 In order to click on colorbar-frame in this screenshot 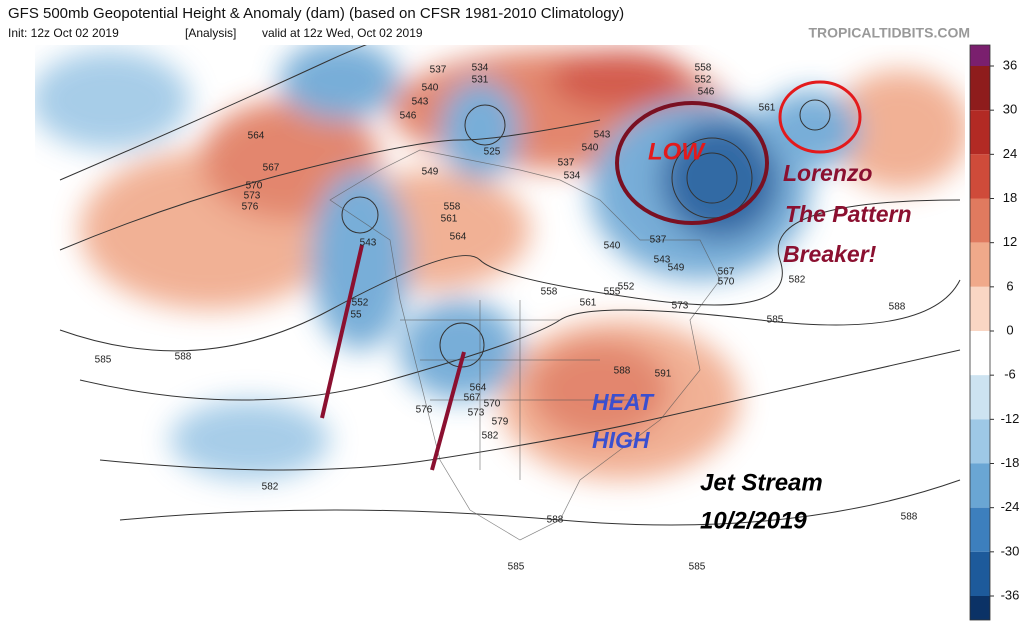, I will do `click(980, 332)`.